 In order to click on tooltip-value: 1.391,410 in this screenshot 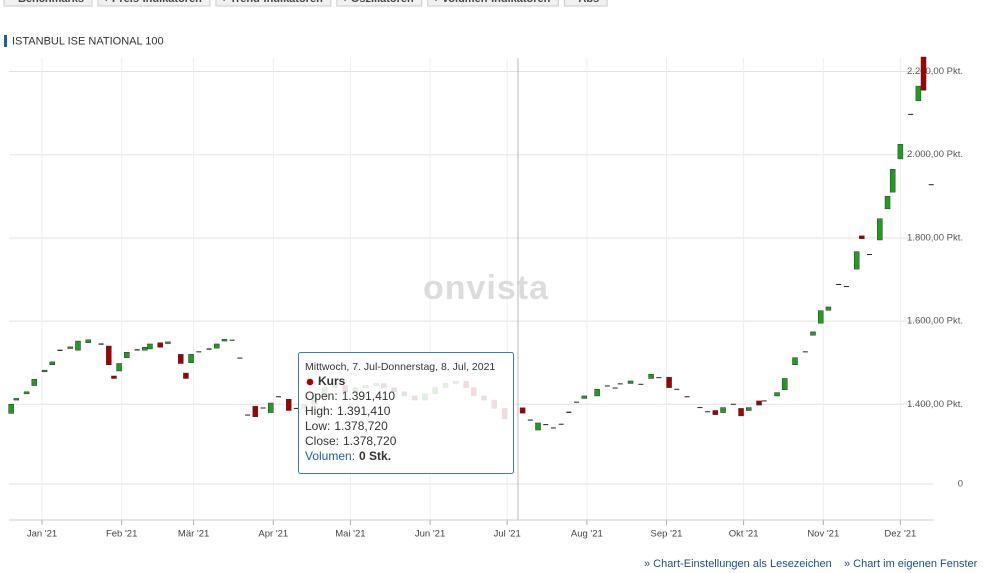, I will do `click(364, 411)`.